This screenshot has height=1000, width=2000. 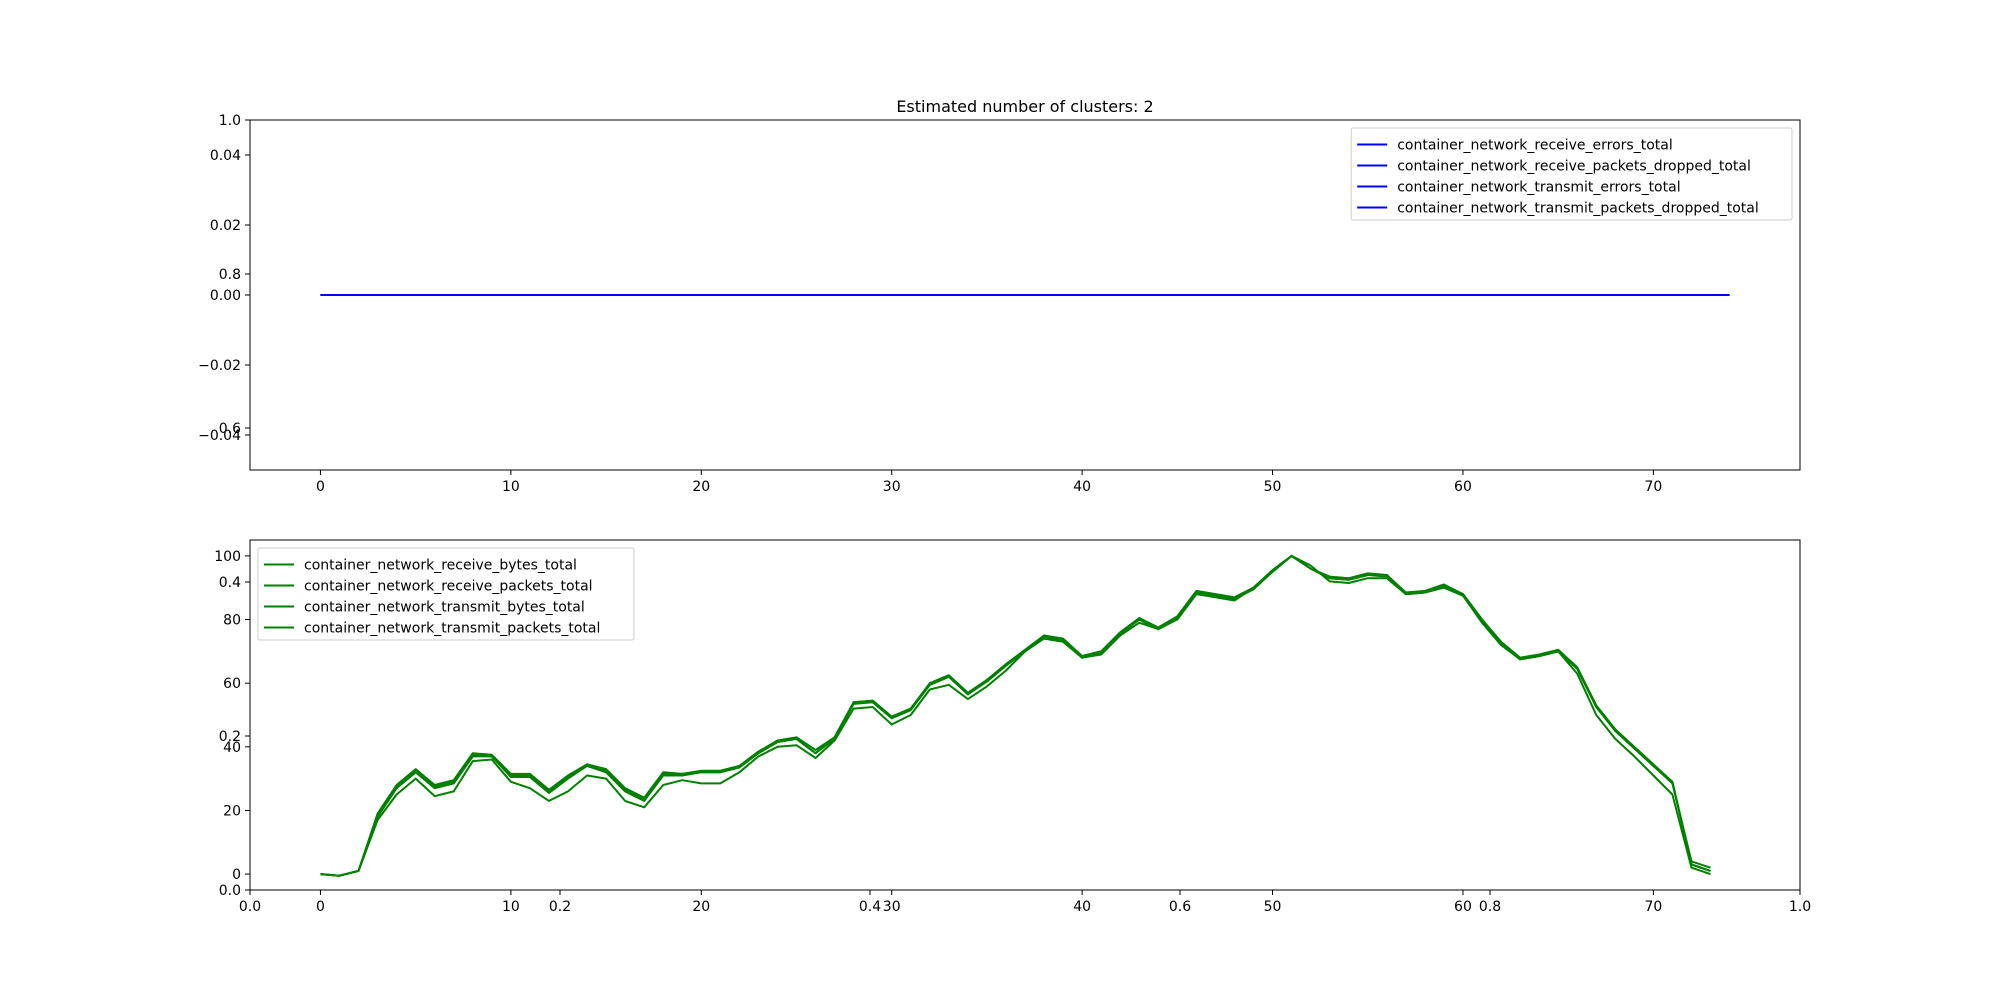 What do you see at coordinates (1535, 146) in the screenshot?
I see `legend-label: container_network_receive_errors_total` at bounding box center [1535, 146].